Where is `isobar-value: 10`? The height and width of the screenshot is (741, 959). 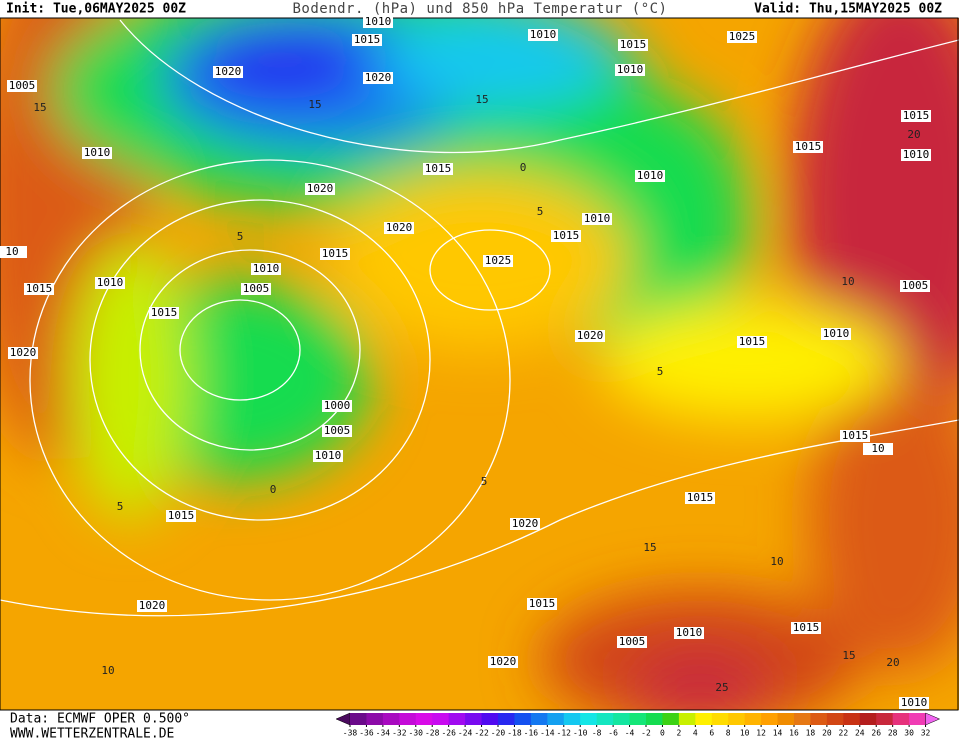 isobar-value: 10 is located at coordinates (877, 448).